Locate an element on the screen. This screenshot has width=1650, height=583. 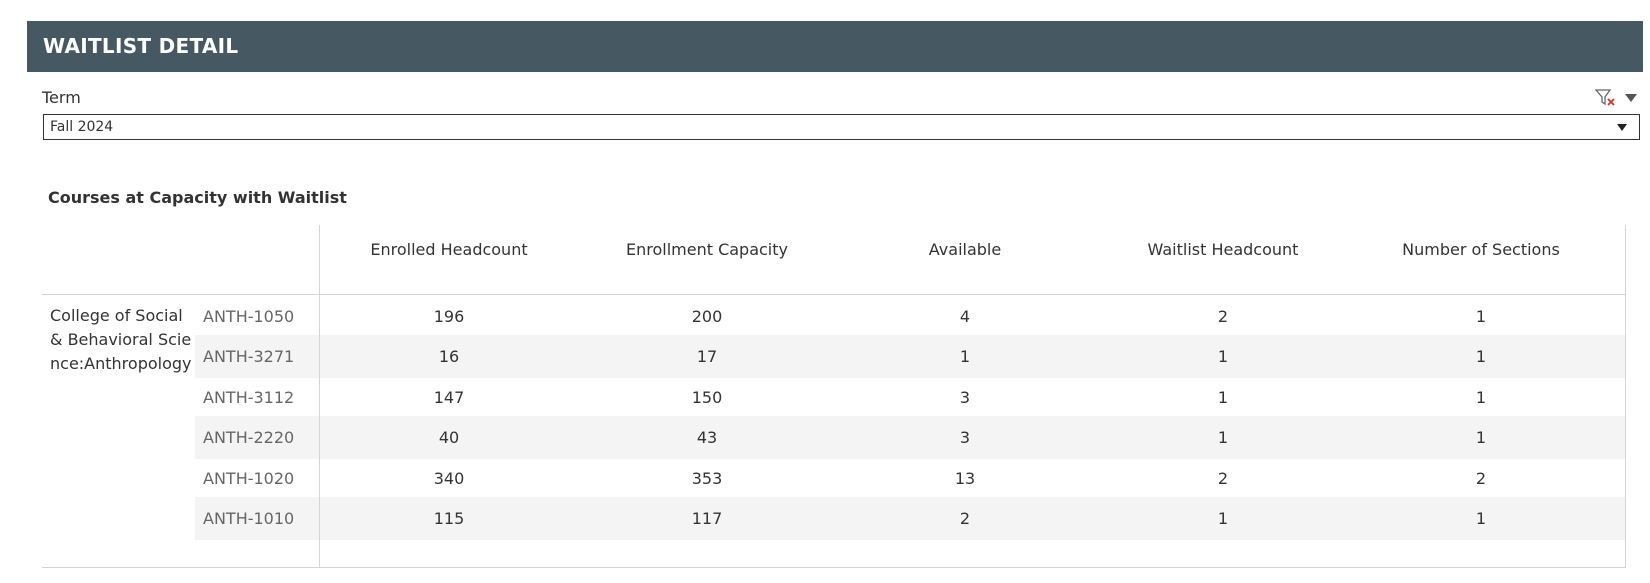
page-title: WAITLIST DETAIL is located at coordinates (141, 46).